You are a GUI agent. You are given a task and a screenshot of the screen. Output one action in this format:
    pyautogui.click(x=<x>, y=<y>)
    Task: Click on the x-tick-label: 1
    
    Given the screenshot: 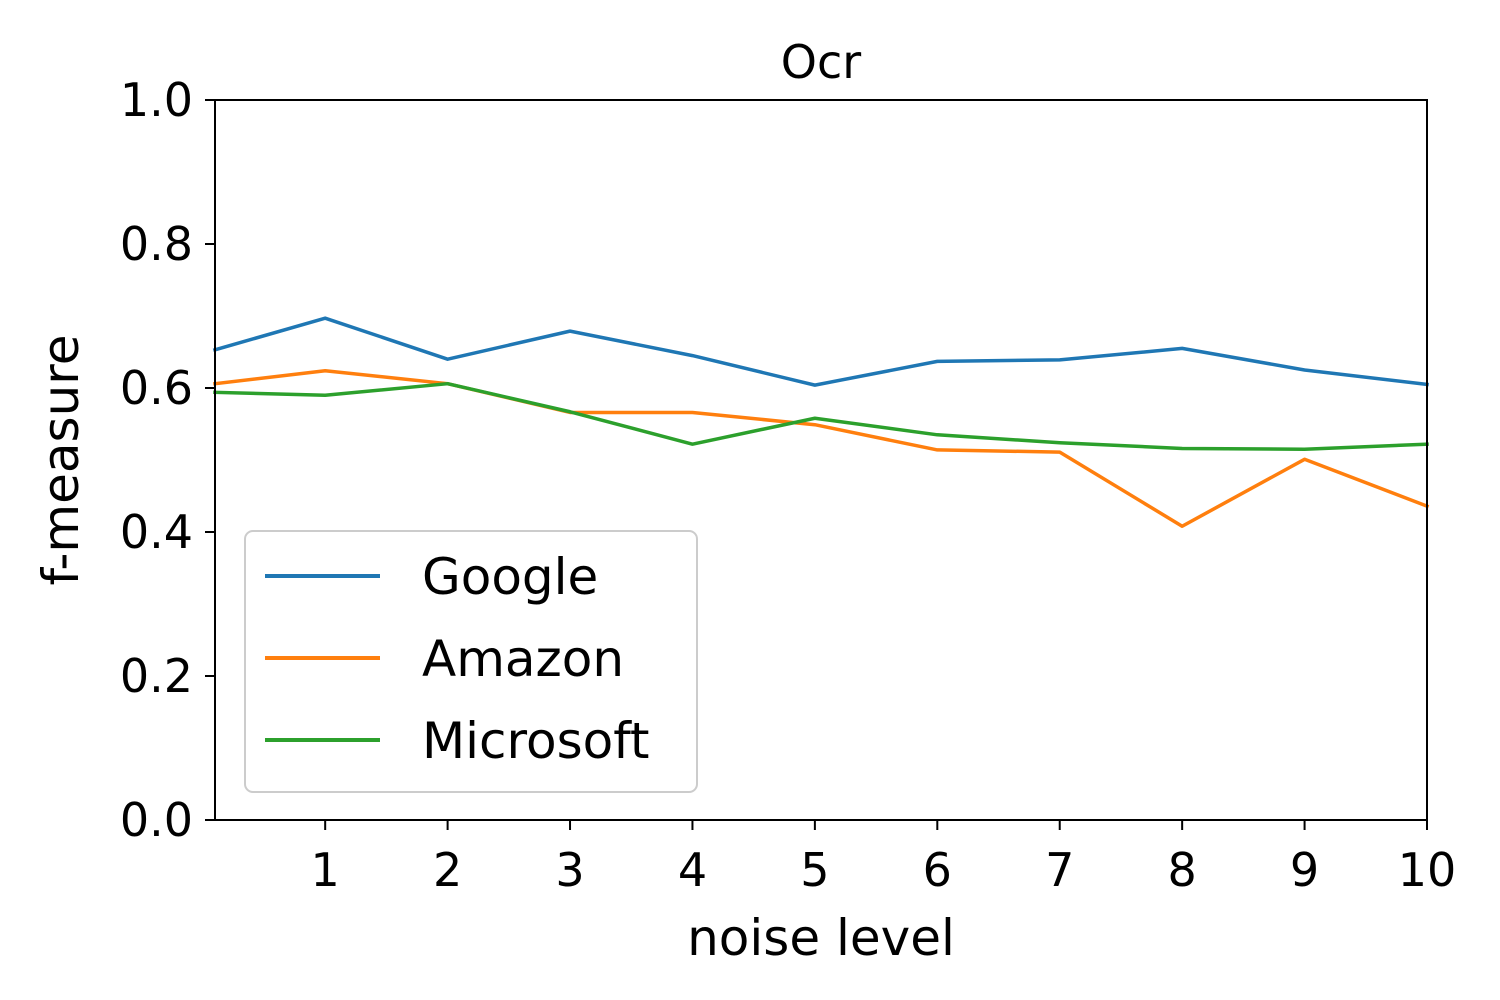 What is the action you would take?
    pyautogui.click(x=325, y=870)
    